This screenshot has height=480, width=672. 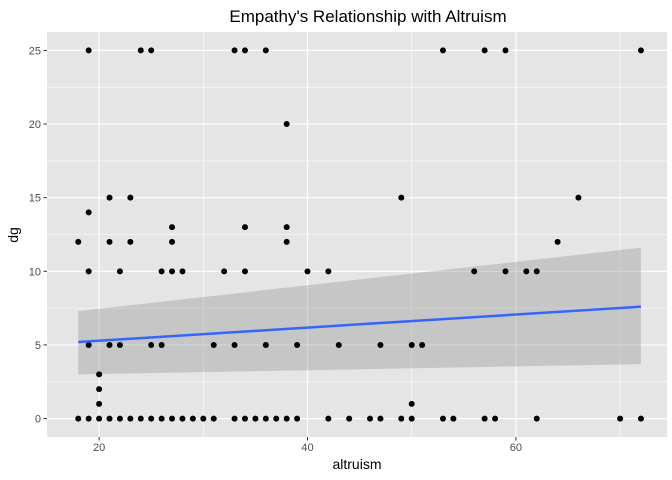 What do you see at coordinates (307, 448) in the screenshot?
I see `x-tick-label: 40` at bounding box center [307, 448].